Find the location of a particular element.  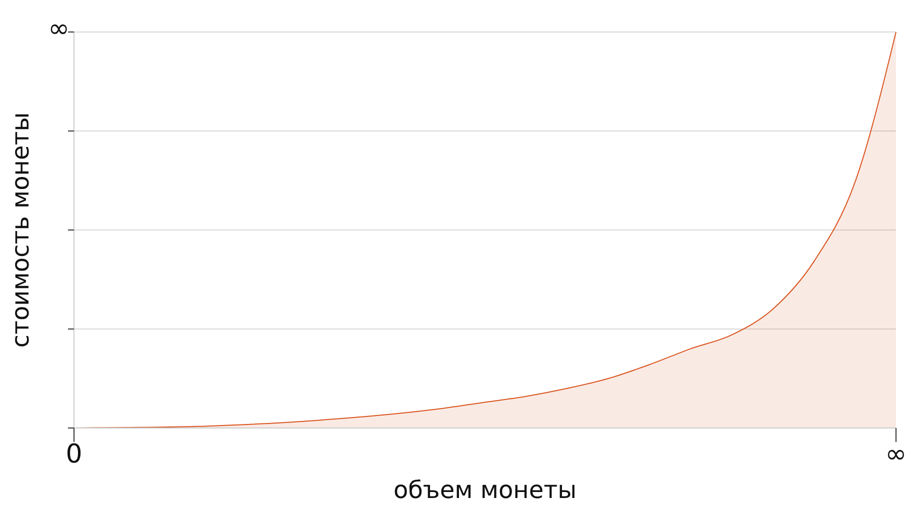

y-axis-title: стоимость монеты is located at coordinates (20, 230).